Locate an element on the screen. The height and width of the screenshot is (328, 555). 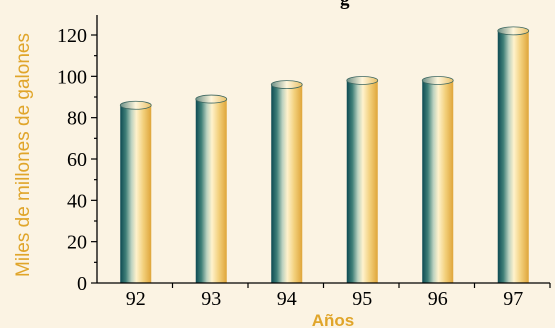
x-tick-label: 92 is located at coordinates (136, 299).